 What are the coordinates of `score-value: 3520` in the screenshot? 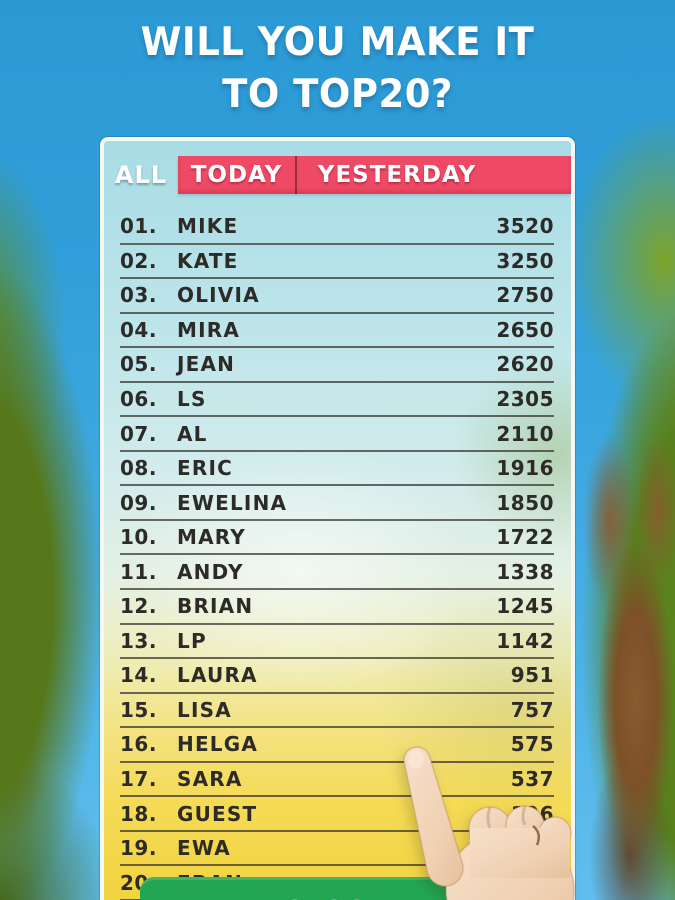 It's located at (525, 226).